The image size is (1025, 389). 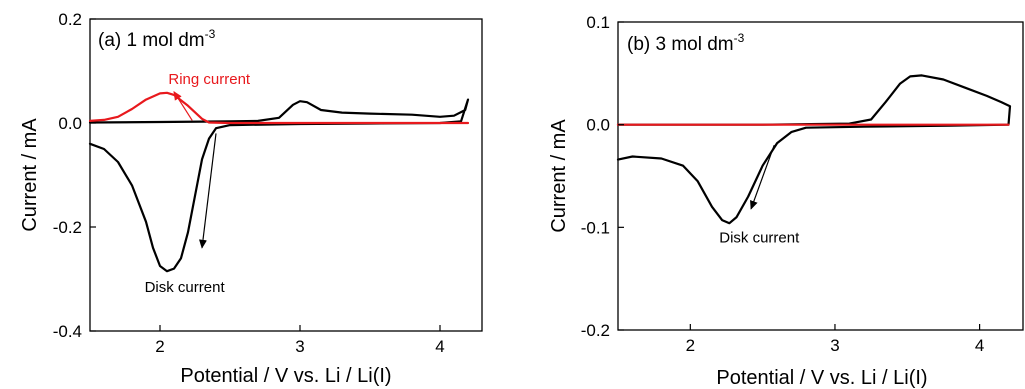 I want to click on panel-a-ytick-label: 0.2, so click(x=70, y=19).